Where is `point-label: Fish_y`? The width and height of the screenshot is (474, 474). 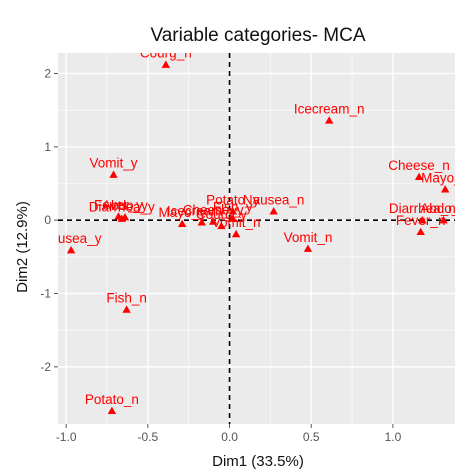
point-label: Fish_y is located at coordinates (233, 207).